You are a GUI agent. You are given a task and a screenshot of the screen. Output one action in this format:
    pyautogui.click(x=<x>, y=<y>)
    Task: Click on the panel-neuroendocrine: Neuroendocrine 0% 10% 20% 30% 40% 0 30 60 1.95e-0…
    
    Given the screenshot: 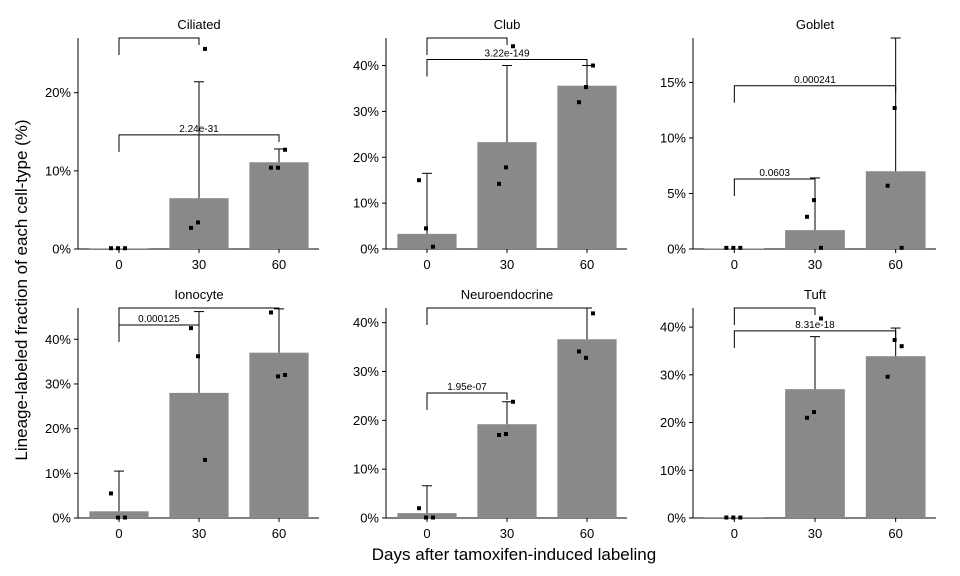 What is the action you would take?
    pyautogui.click(x=490, y=414)
    